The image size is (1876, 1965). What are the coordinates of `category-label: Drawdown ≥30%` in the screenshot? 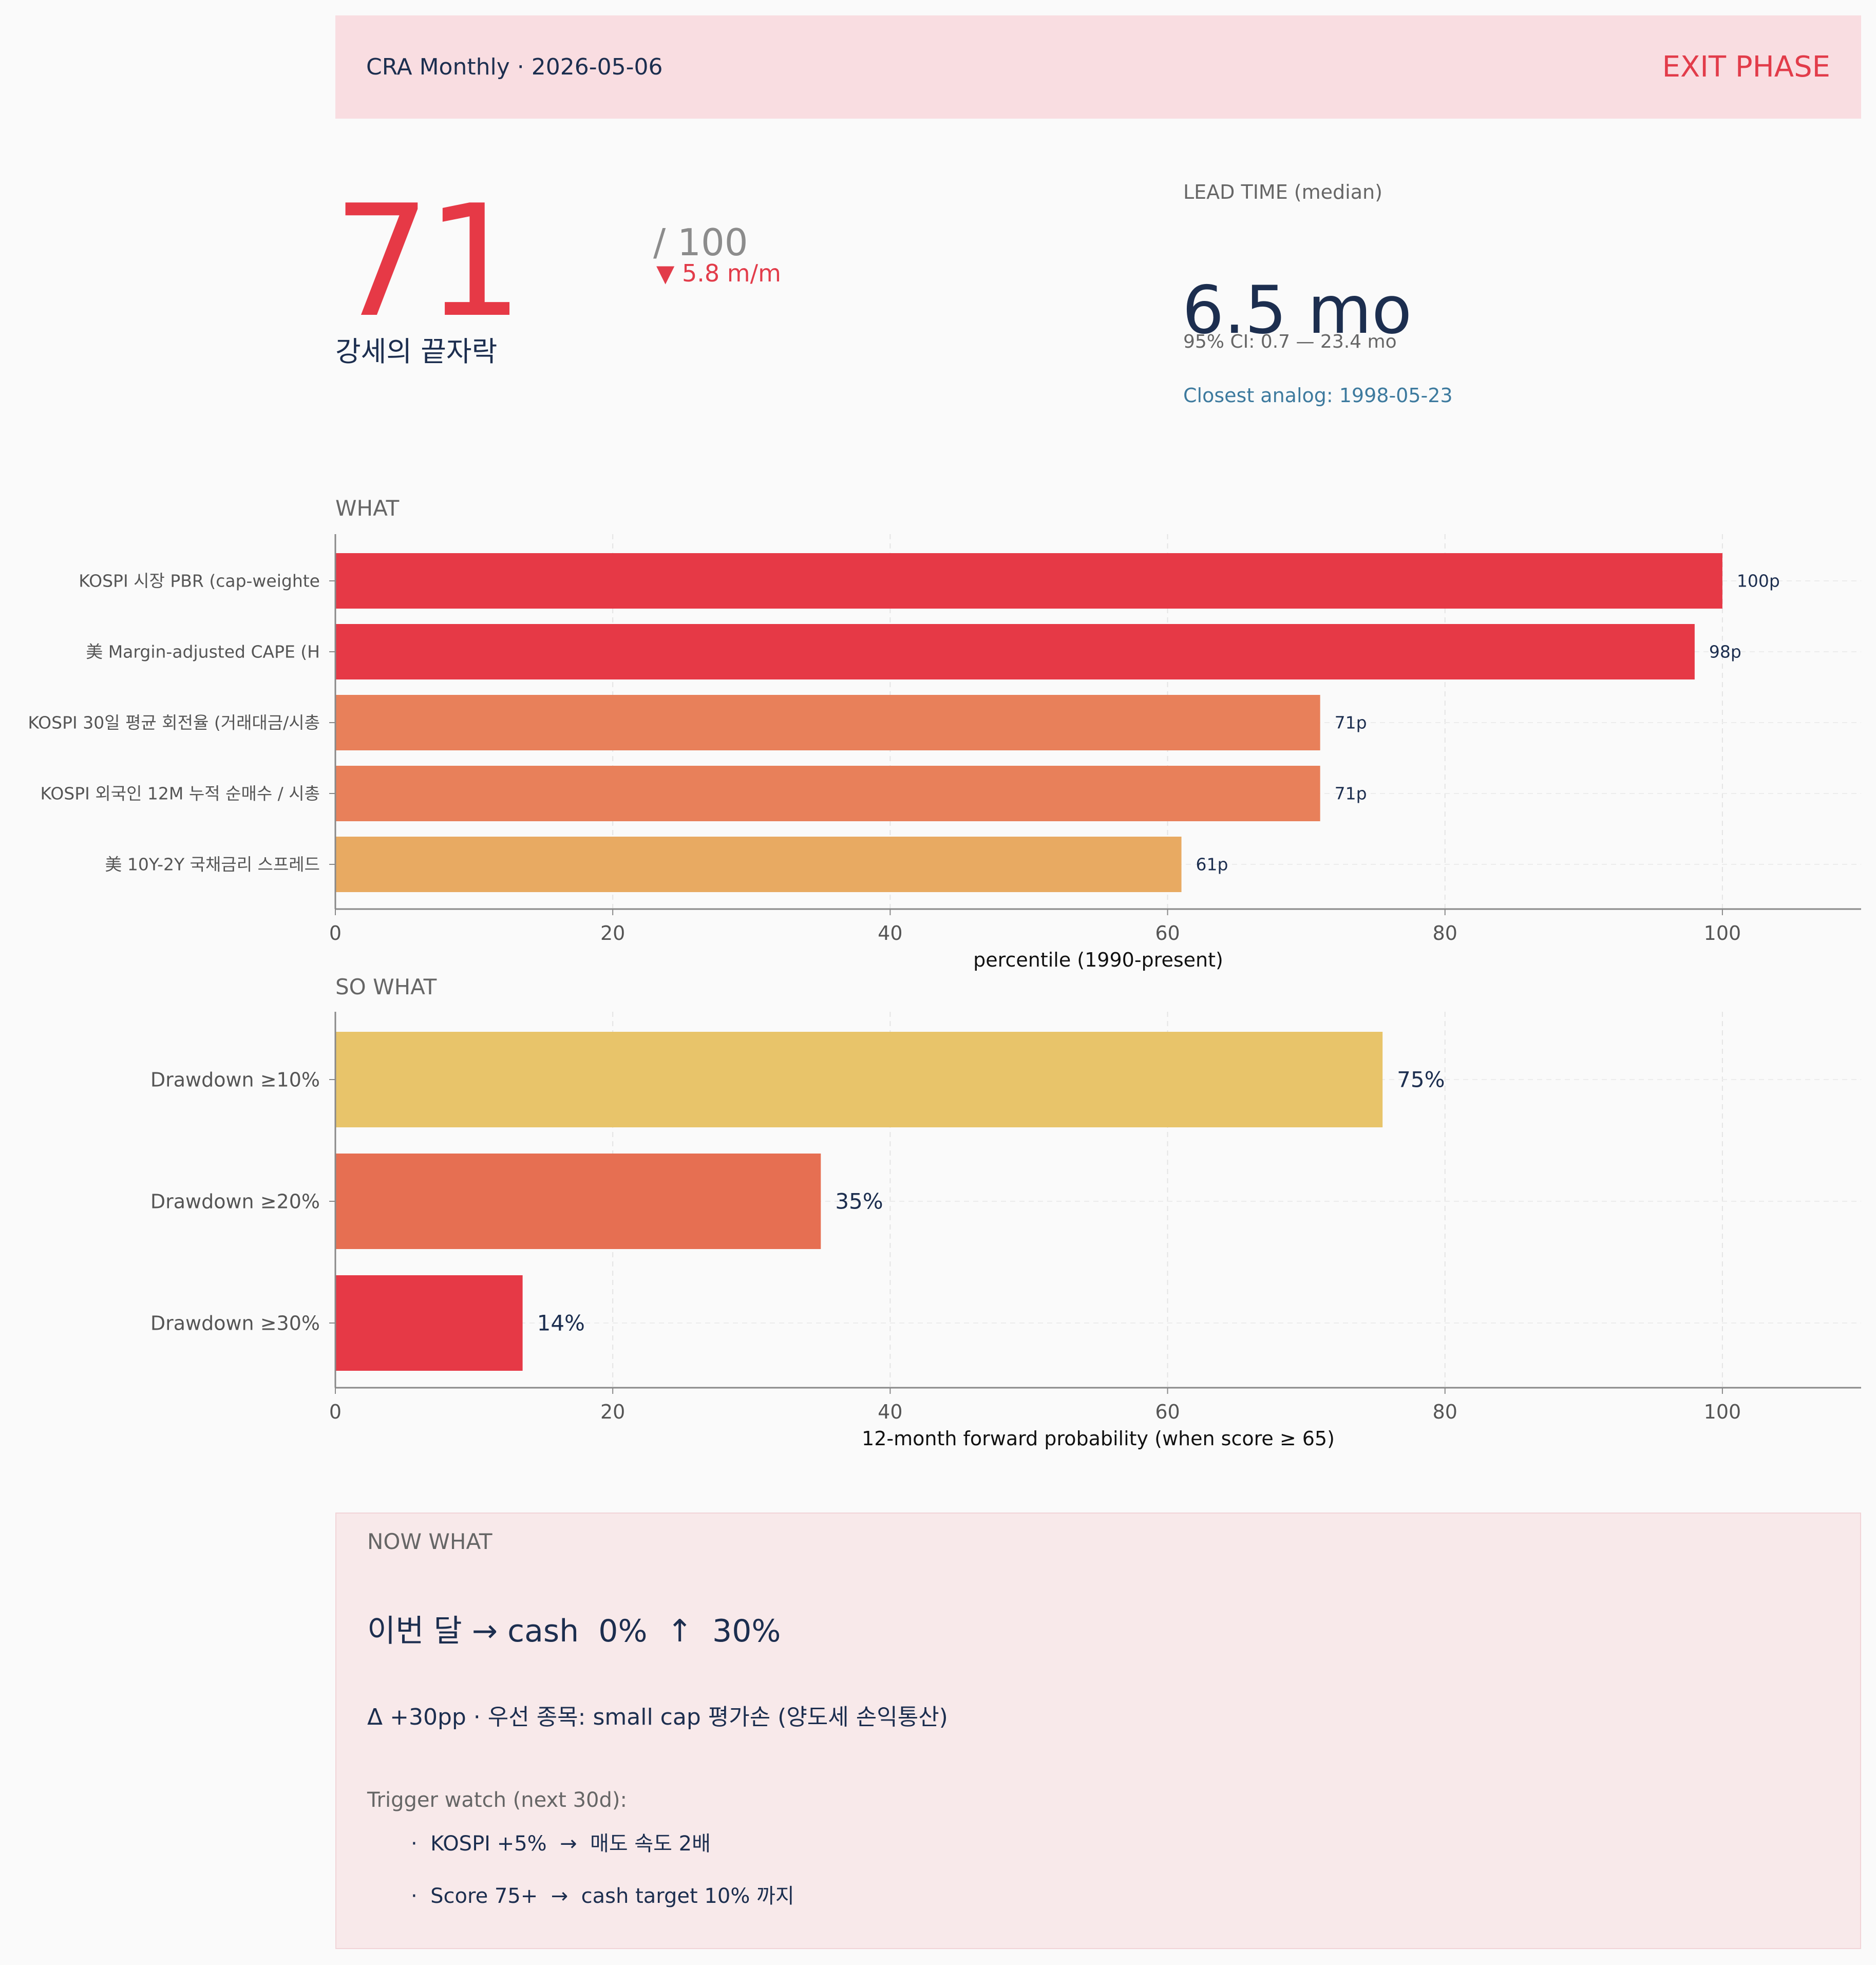 It's located at (235, 1323).